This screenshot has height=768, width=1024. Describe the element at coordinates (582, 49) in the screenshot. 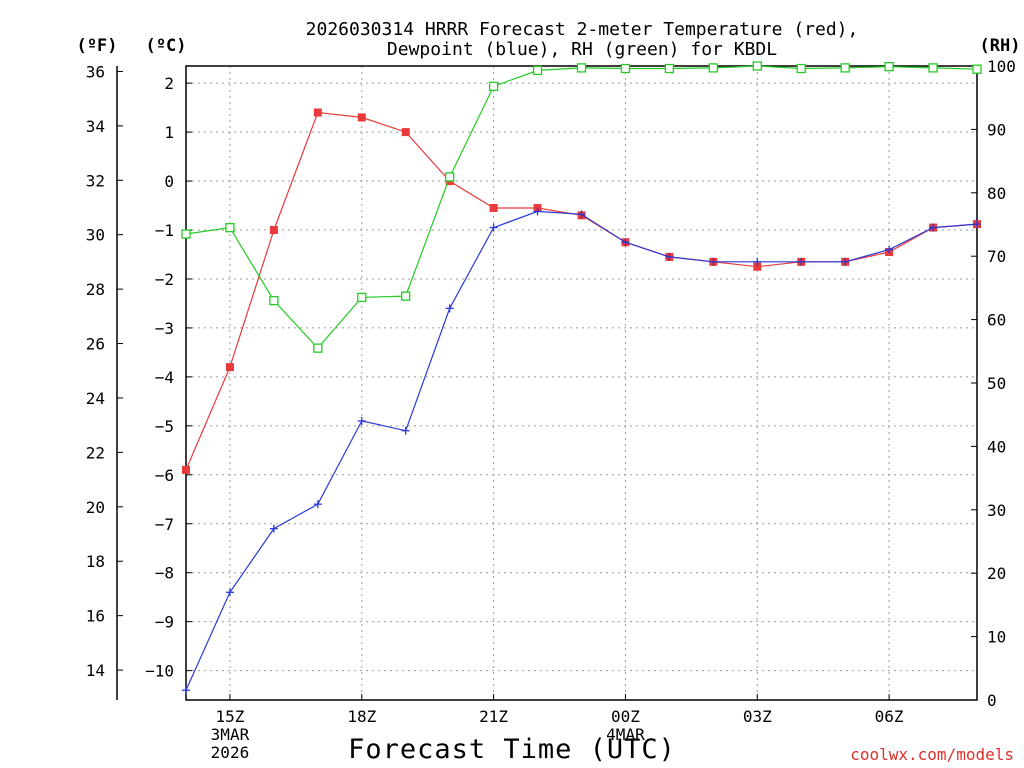

I see `chart-title-line2: Dewpoint (blue), RH (green) for KBDL` at that location.